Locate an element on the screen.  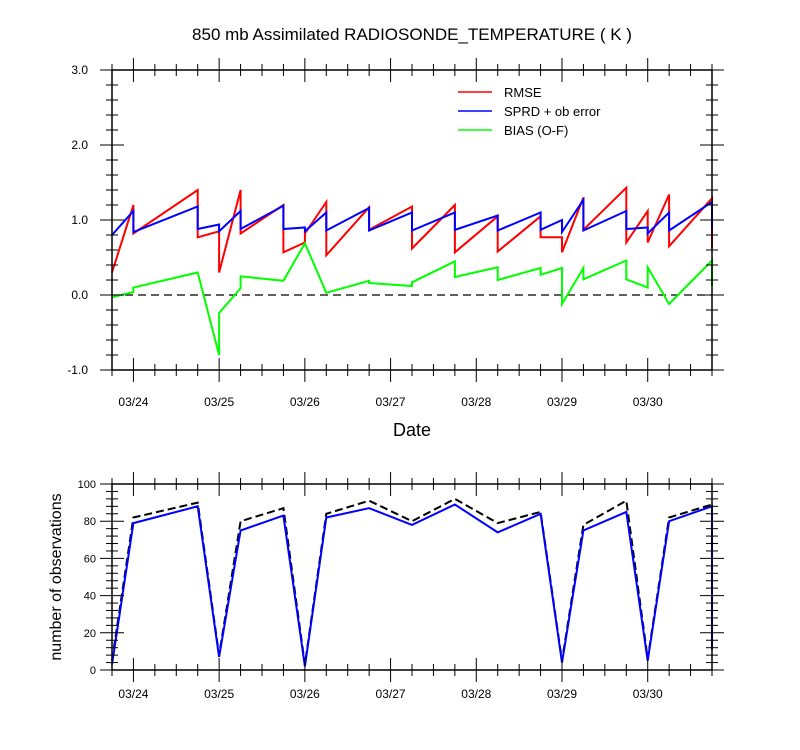
y-tick-label: 100 is located at coordinates (87, 485).